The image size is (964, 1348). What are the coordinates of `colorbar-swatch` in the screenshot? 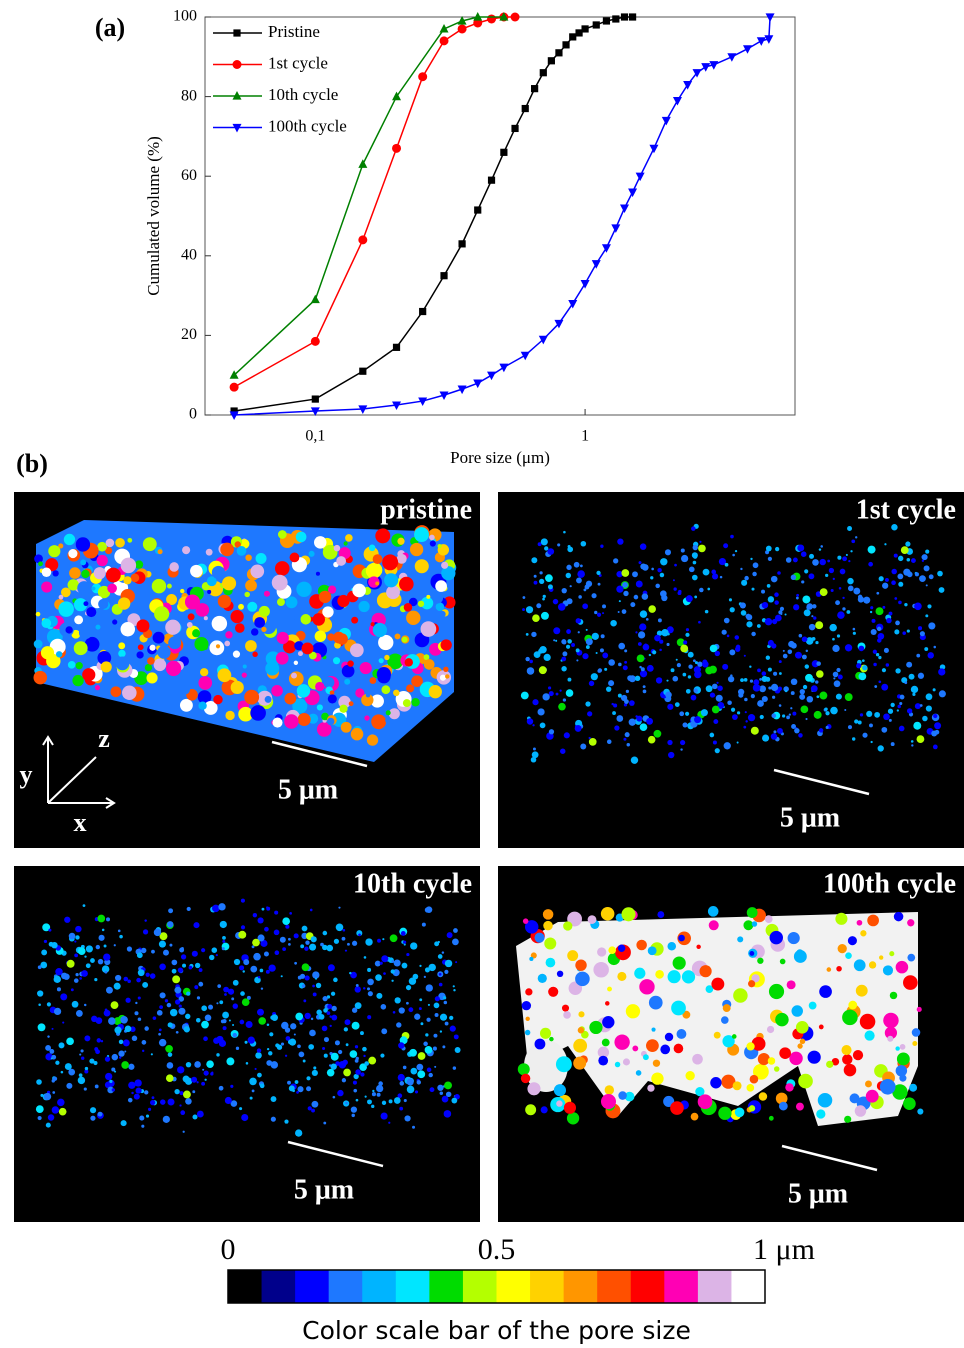 It's located at (345, 1286).